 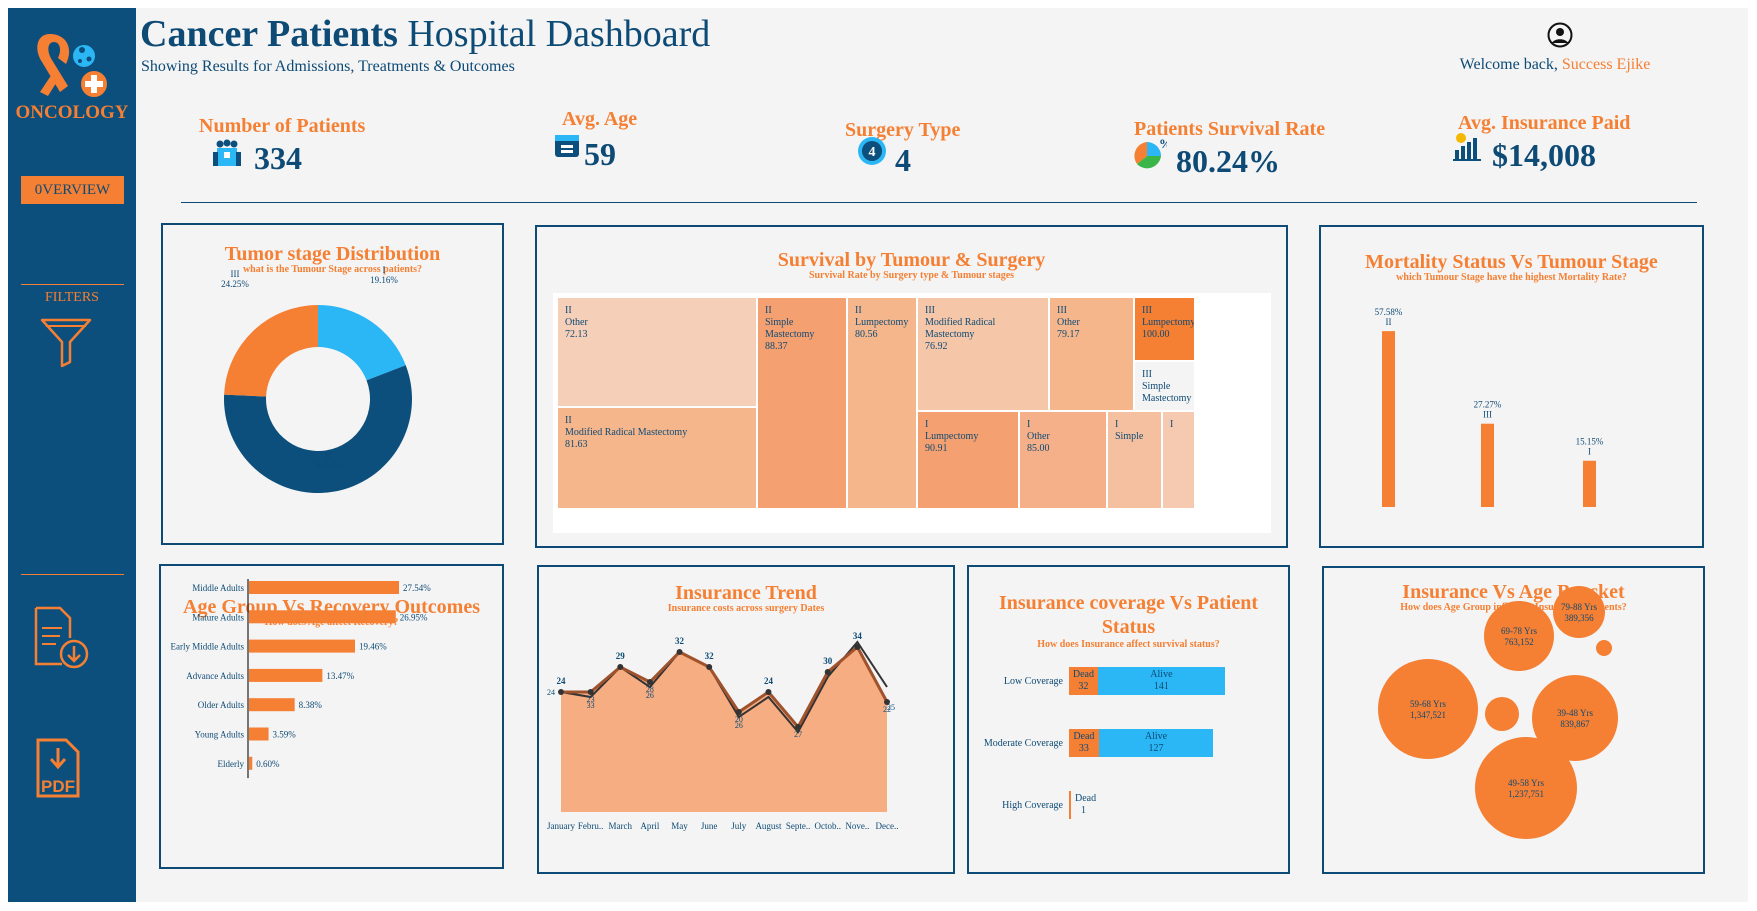 I want to click on mortality-bar-chart: 57.58%II 27.27%III 15.15%I, so click(x=1489, y=407).